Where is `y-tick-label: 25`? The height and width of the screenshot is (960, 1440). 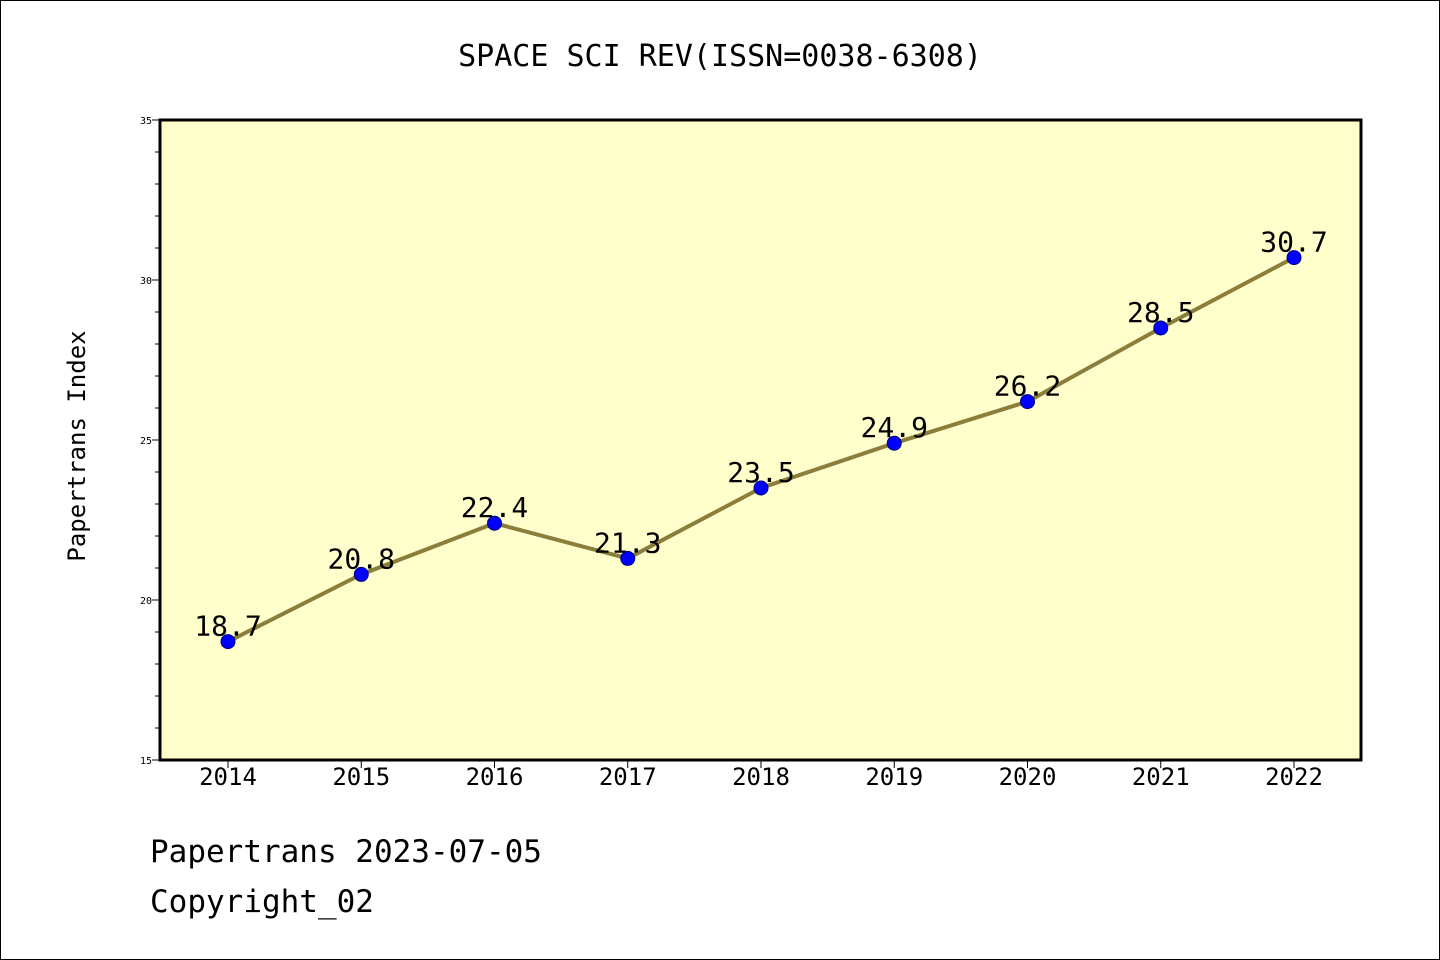
y-tick-label: 25 is located at coordinates (146, 441).